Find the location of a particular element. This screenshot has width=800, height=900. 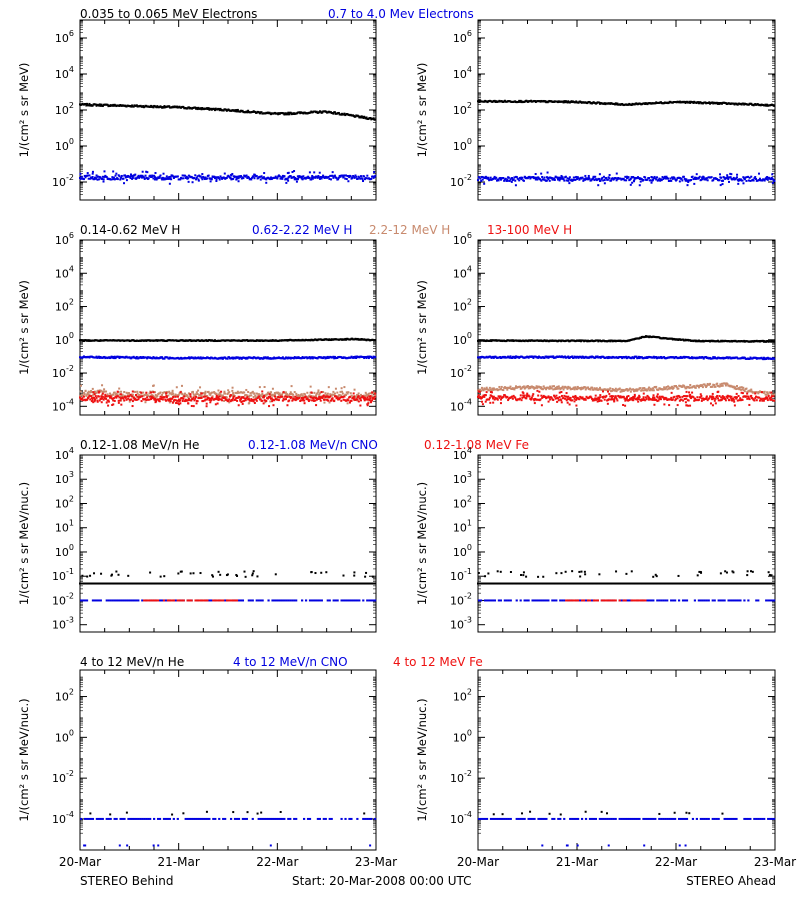

y-tick-label: 102 is located at coordinates (64, 109).